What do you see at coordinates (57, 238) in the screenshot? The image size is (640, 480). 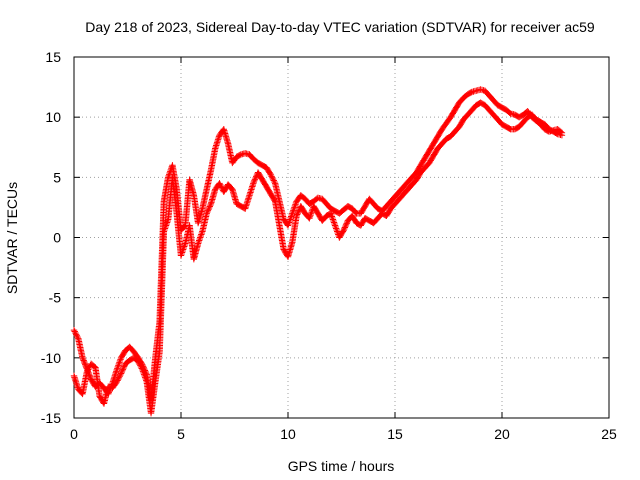 I see `y-tick-label: 0` at bounding box center [57, 238].